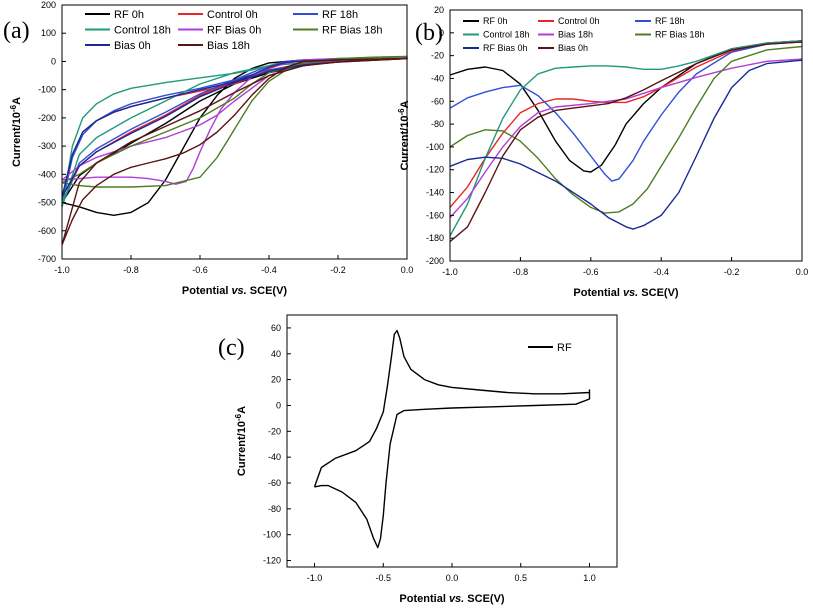  Describe the element at coordinates (272, 561) in the screenshot. I see `y-tick-label-c-9: -120` at that location.